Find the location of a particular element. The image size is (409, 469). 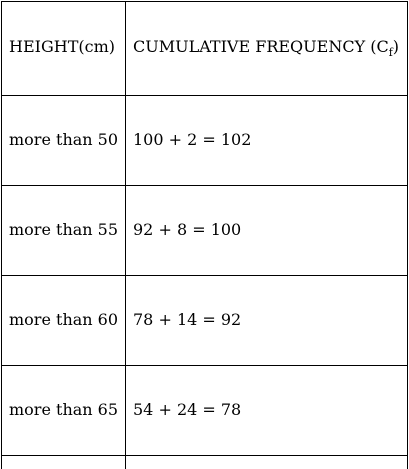

header-cumulative-frequency: CUMULATIVE FREQUENCY (Cf) is located at coordinates (266, 48).